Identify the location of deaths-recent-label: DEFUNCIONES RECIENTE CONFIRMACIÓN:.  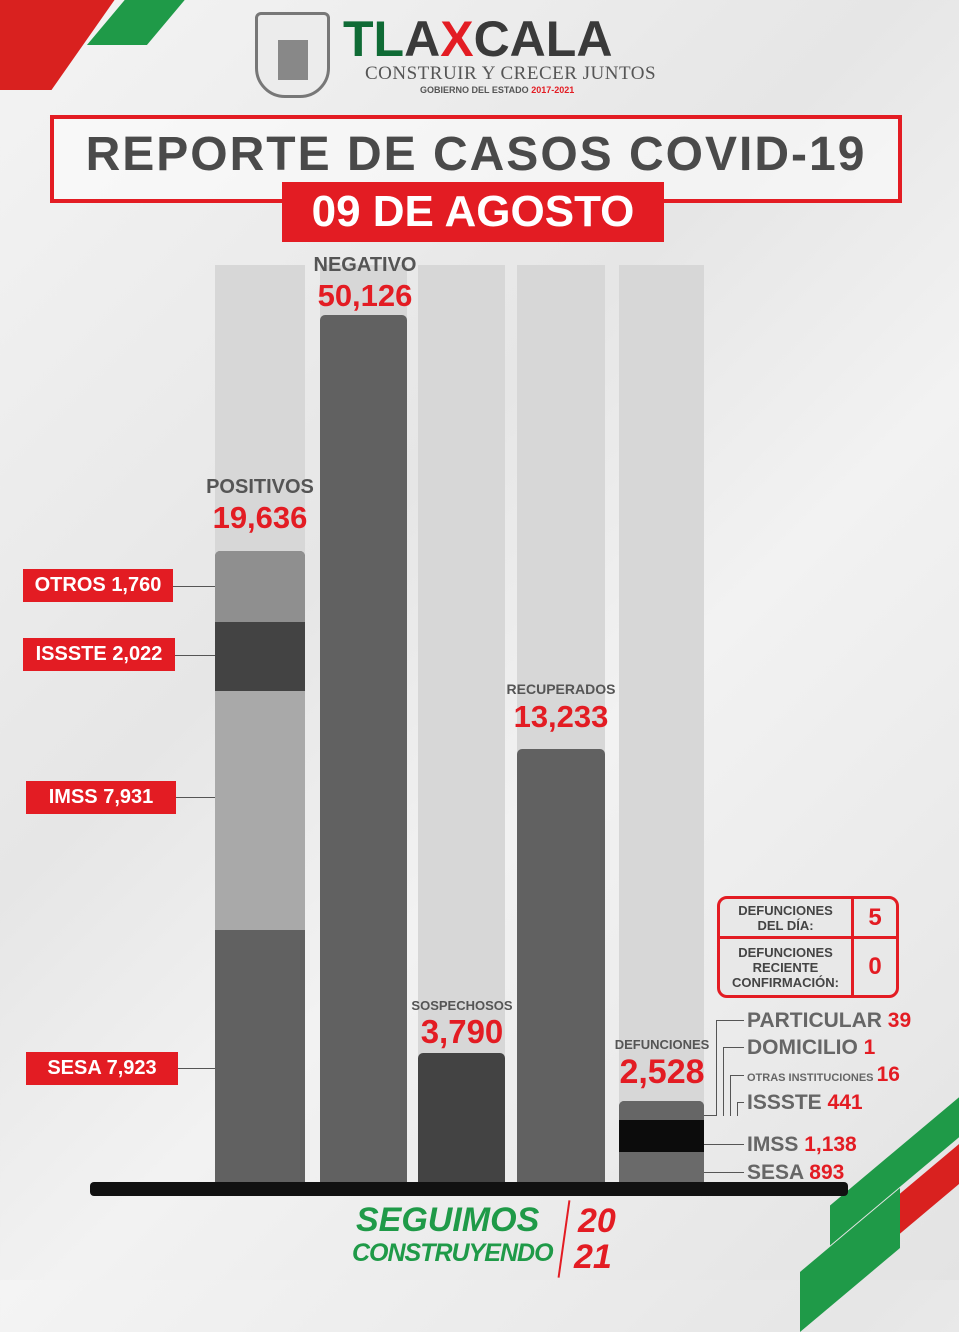
(787, 967).